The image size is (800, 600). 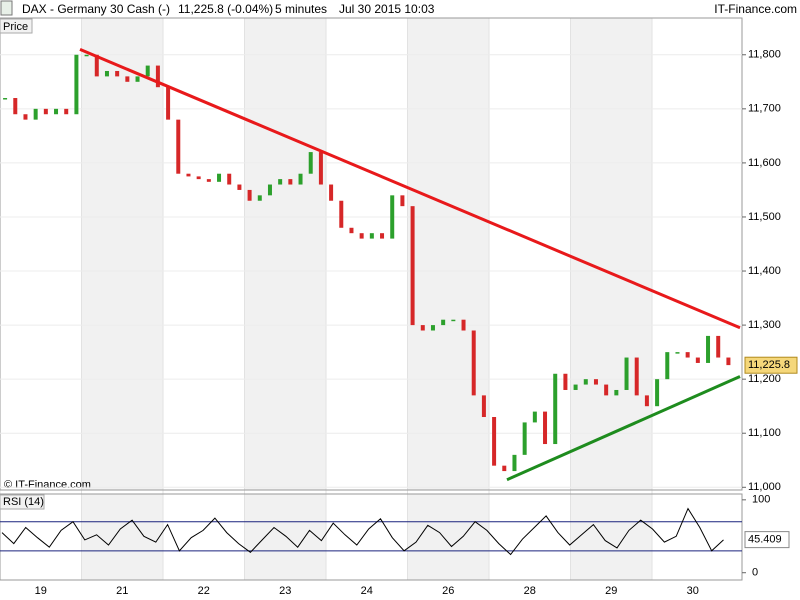 What do you see at coordinates (764, 433) in the screenshot?
I see `y-tick-label: 11,100` at bounding box center [764, 433].